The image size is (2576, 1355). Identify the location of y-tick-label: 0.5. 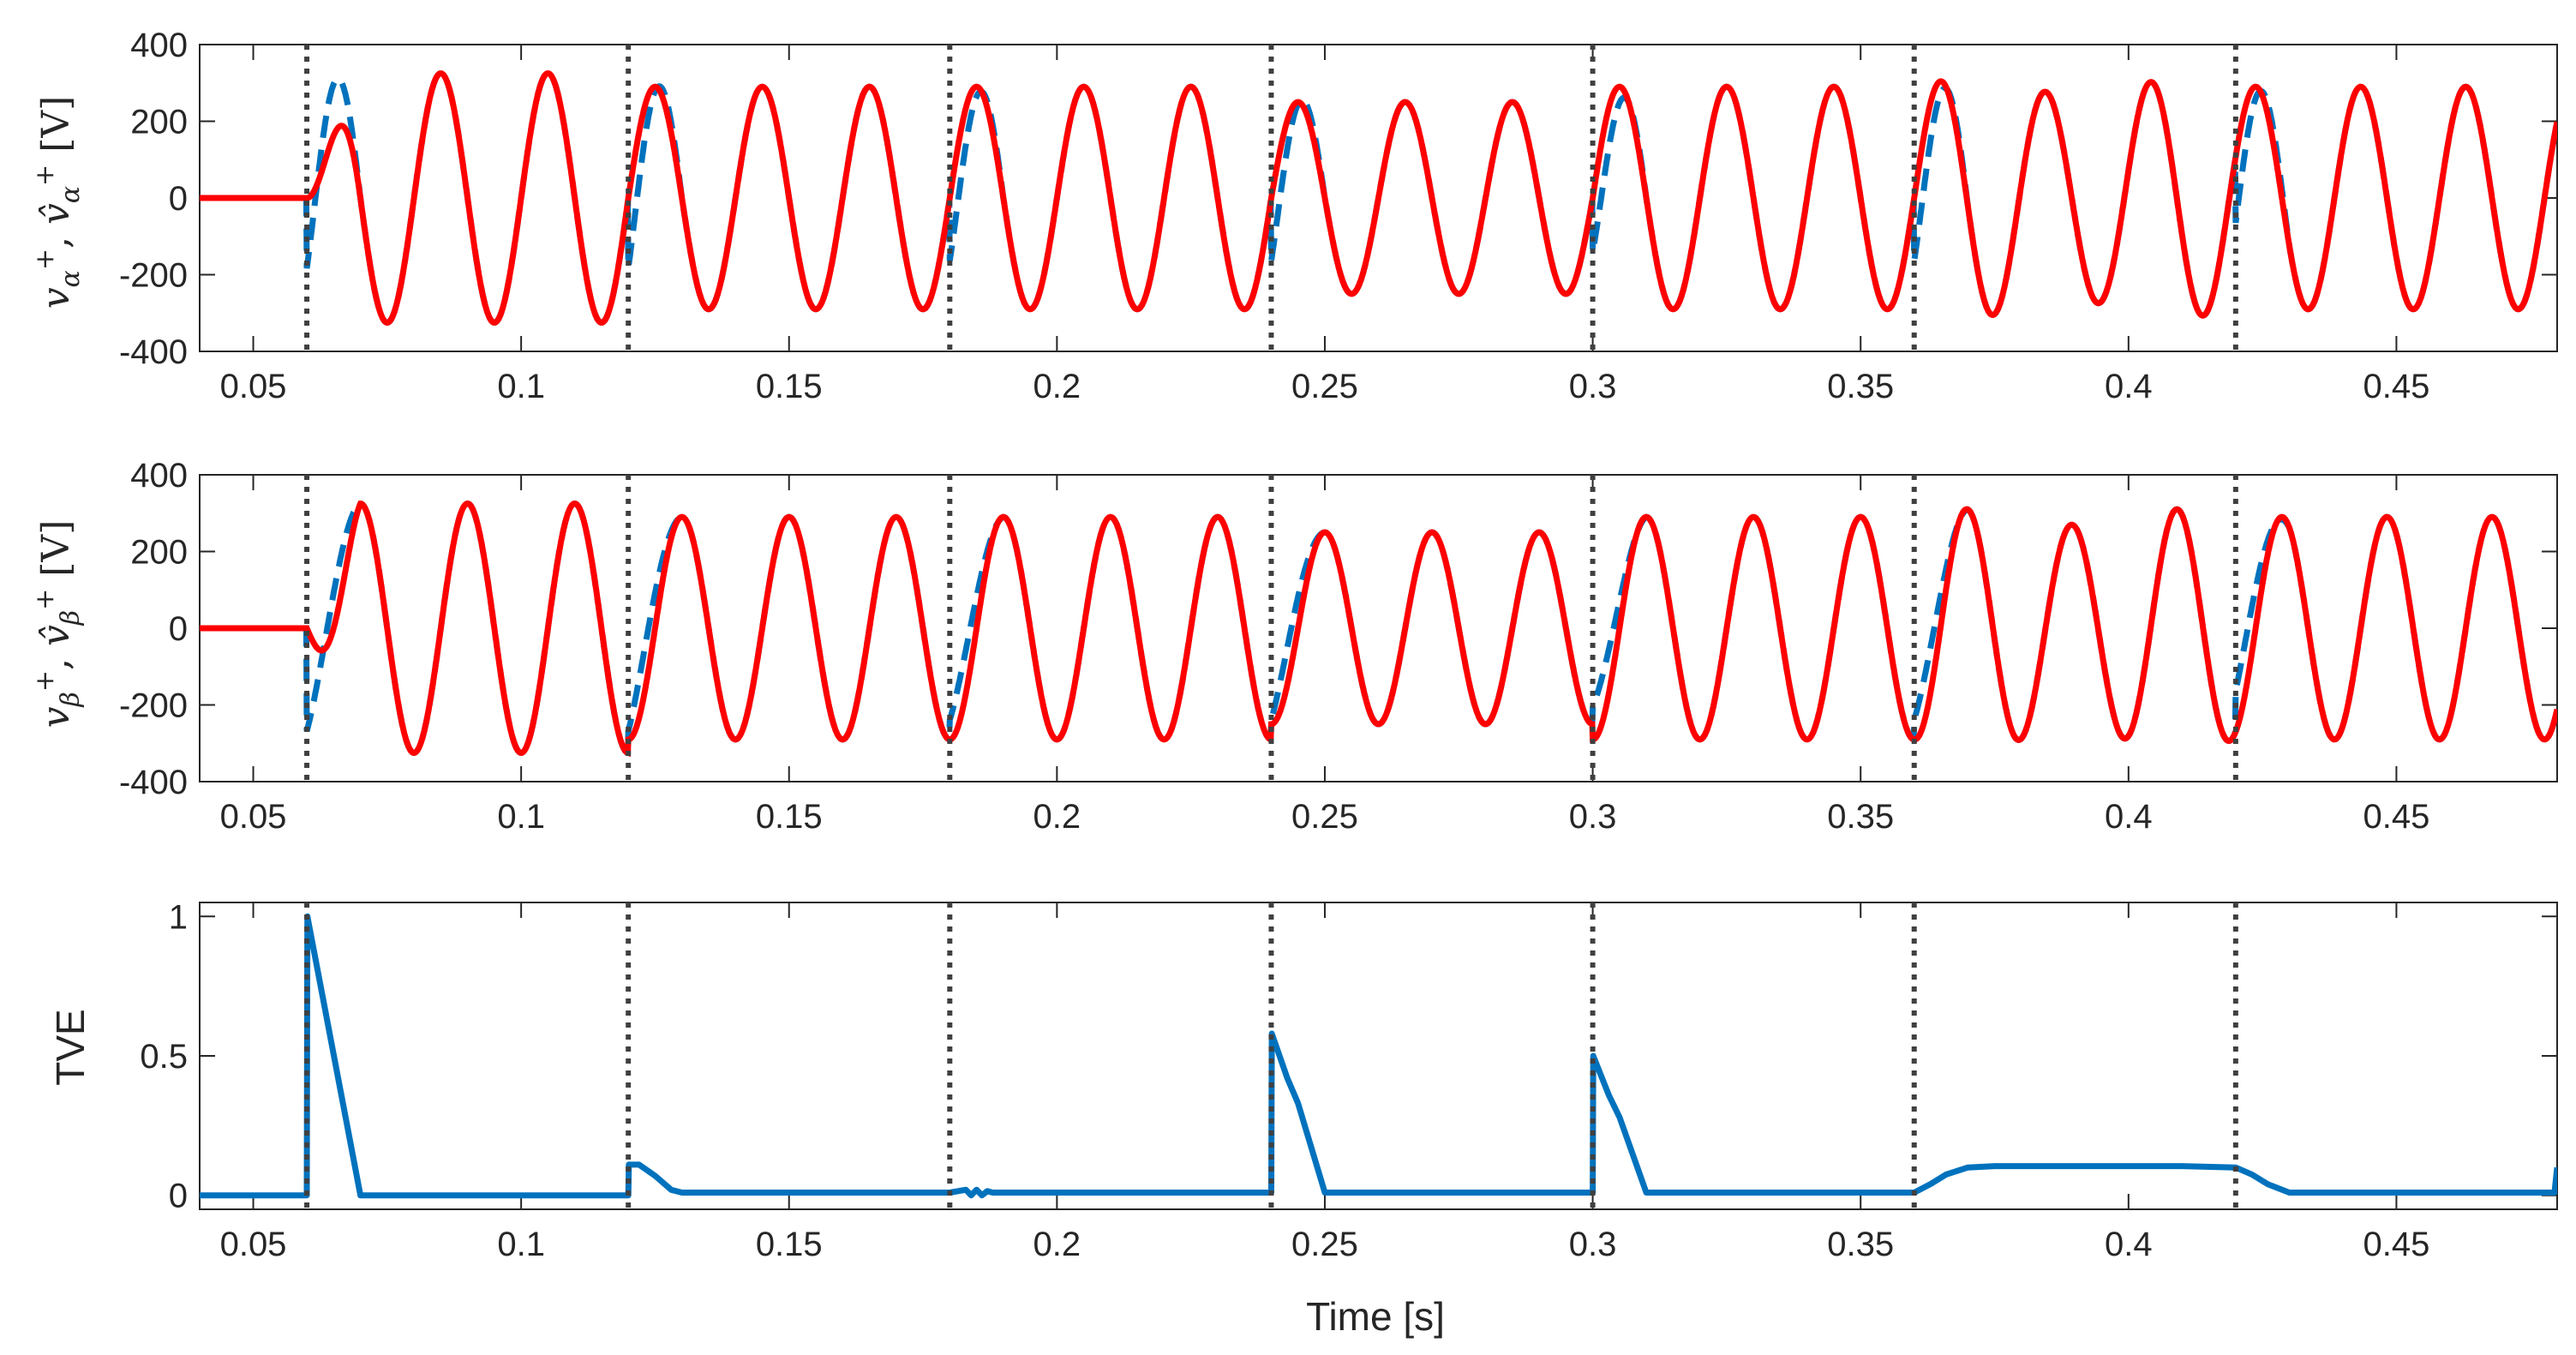
(164, 1057).